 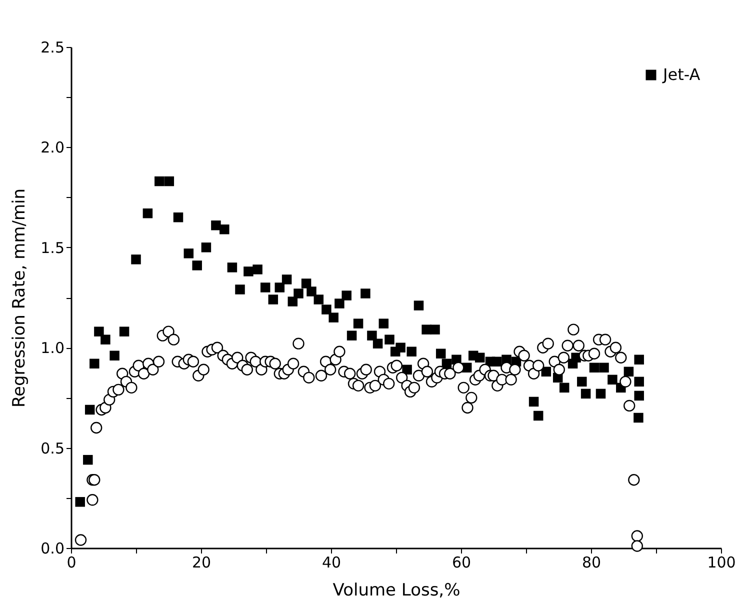 I want to click on x-tick-label: 100, so click(x=721, y=563).